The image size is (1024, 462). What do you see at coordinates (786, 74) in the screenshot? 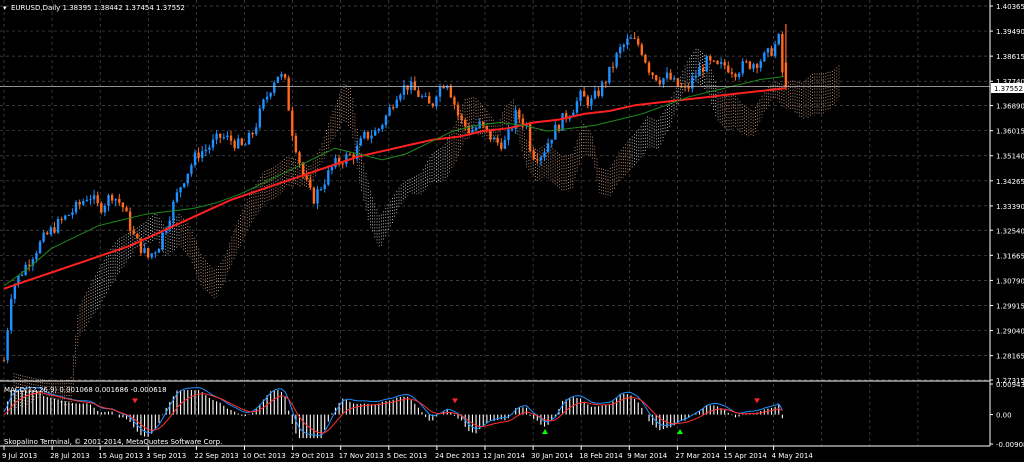
I see `candle-body-last` at bounding box center [786, 74].